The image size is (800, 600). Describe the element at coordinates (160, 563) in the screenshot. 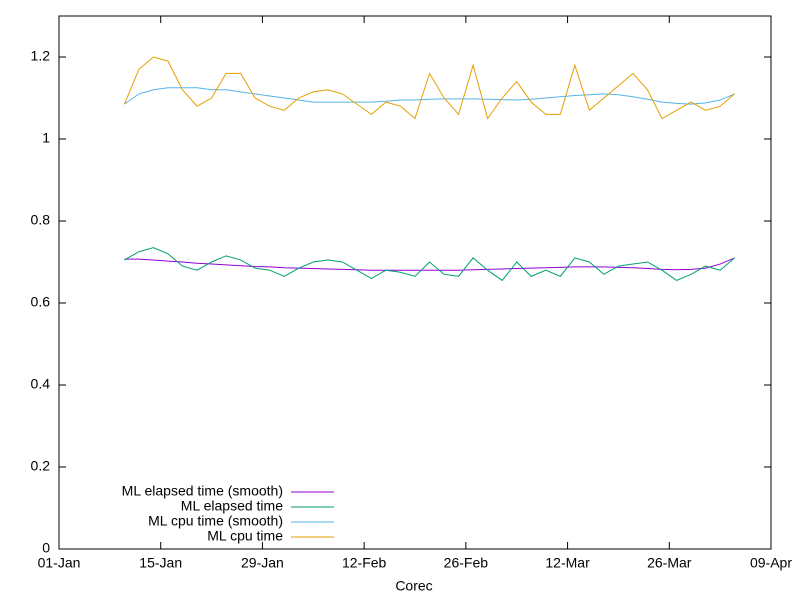

I see `x-tick-label: 15-Jan` at that location.